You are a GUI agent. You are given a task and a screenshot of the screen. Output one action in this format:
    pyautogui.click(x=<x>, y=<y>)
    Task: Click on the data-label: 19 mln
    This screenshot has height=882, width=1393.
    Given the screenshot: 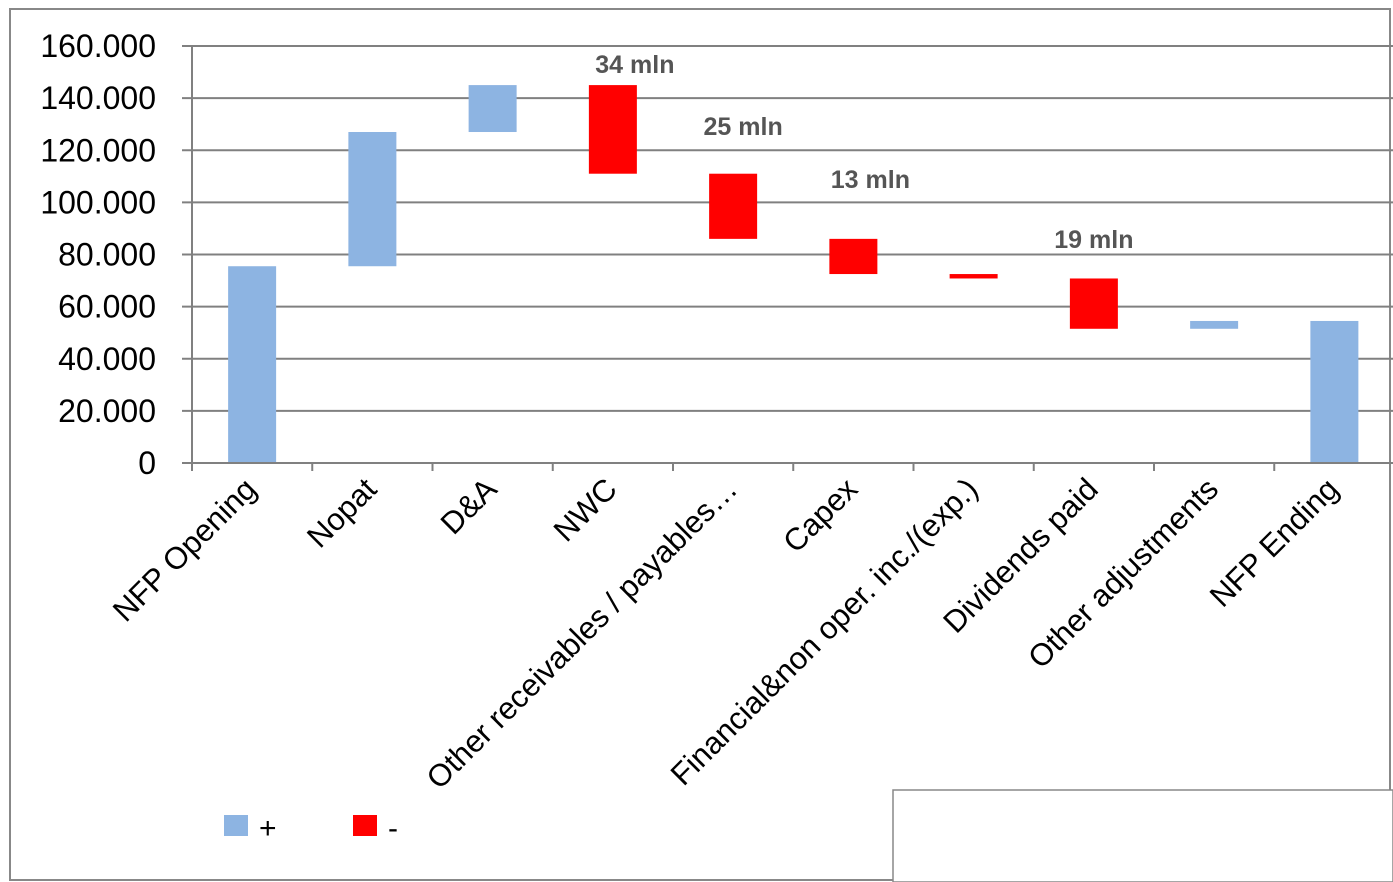 What is the action you would take?
    pyautogui.click(x=1093, y=240)
    